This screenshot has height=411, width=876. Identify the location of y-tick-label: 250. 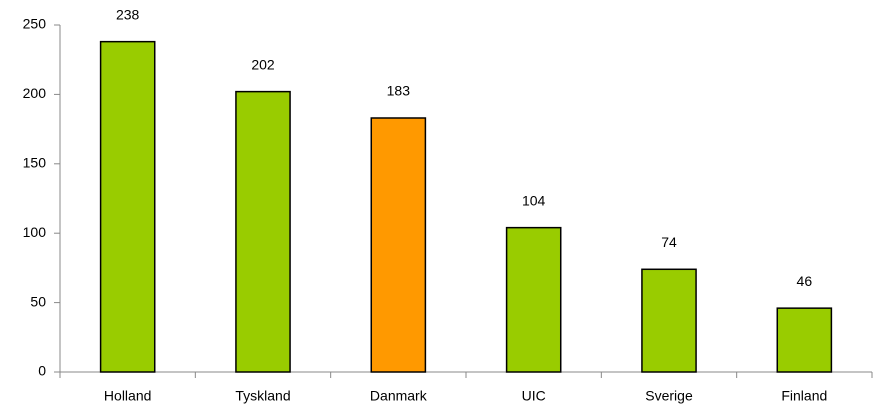
(35, 24).